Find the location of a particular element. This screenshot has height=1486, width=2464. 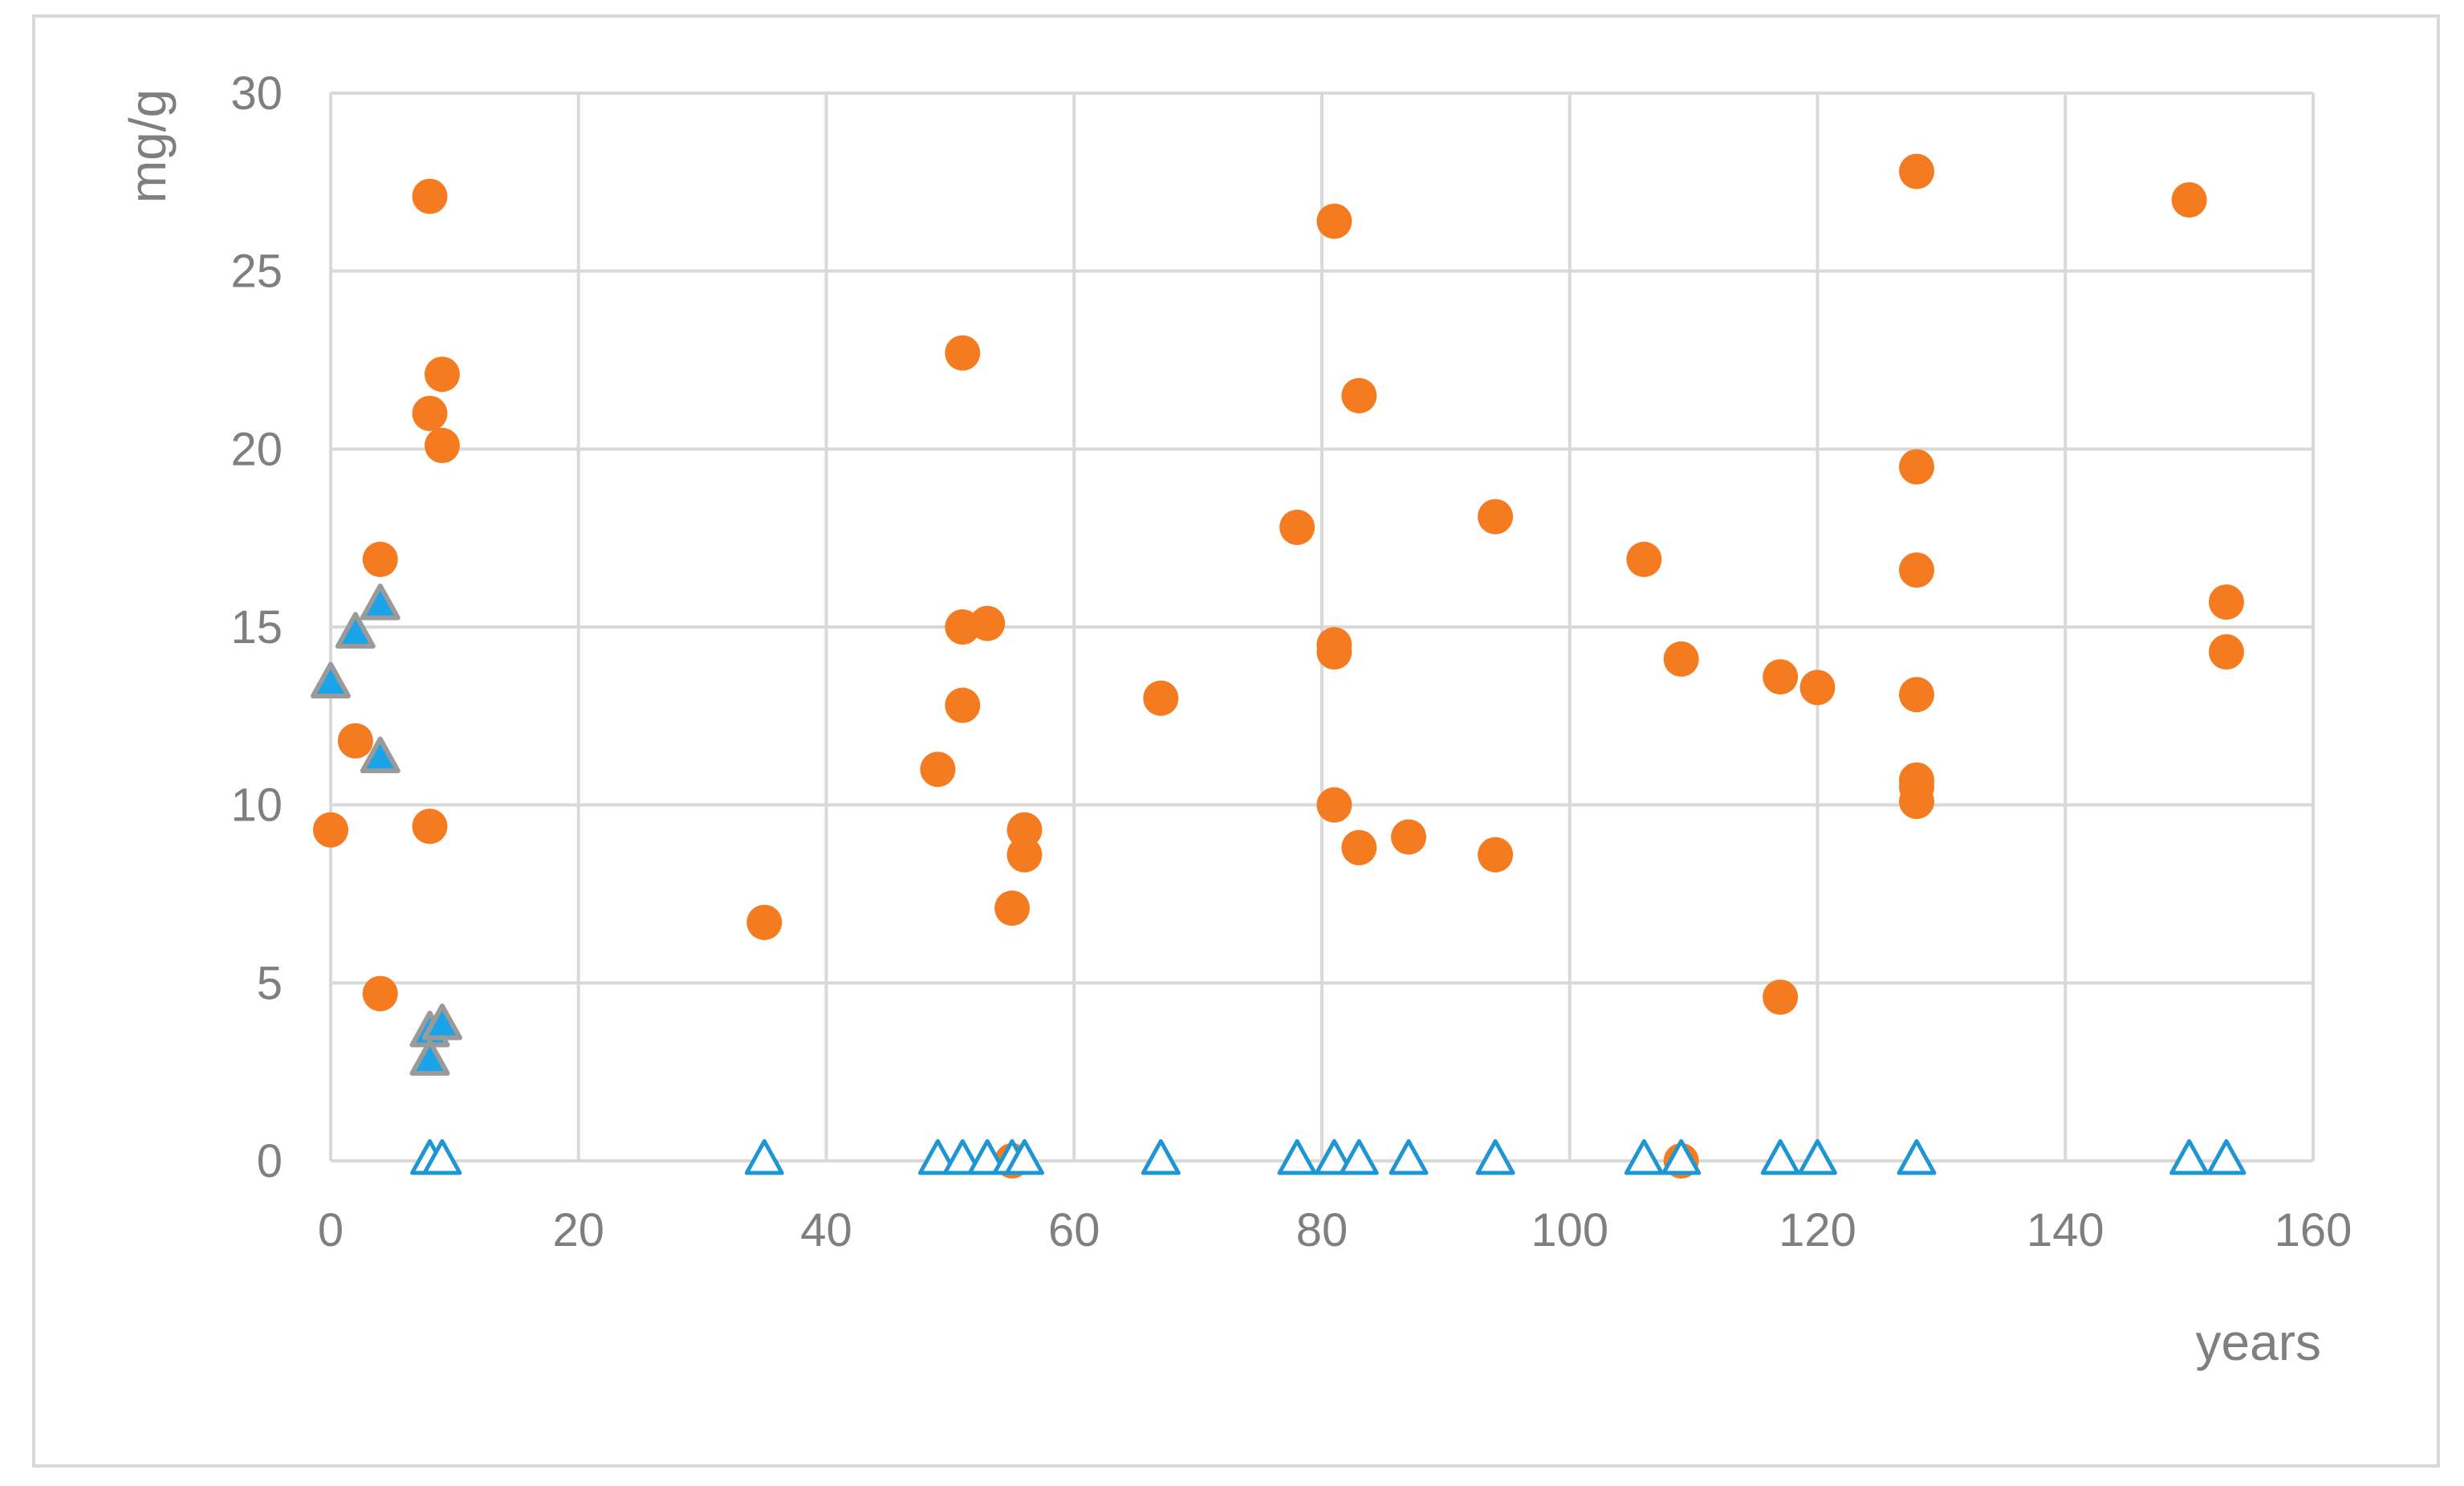

y-axis-title: mg/g is located at coordinates (148, 146).